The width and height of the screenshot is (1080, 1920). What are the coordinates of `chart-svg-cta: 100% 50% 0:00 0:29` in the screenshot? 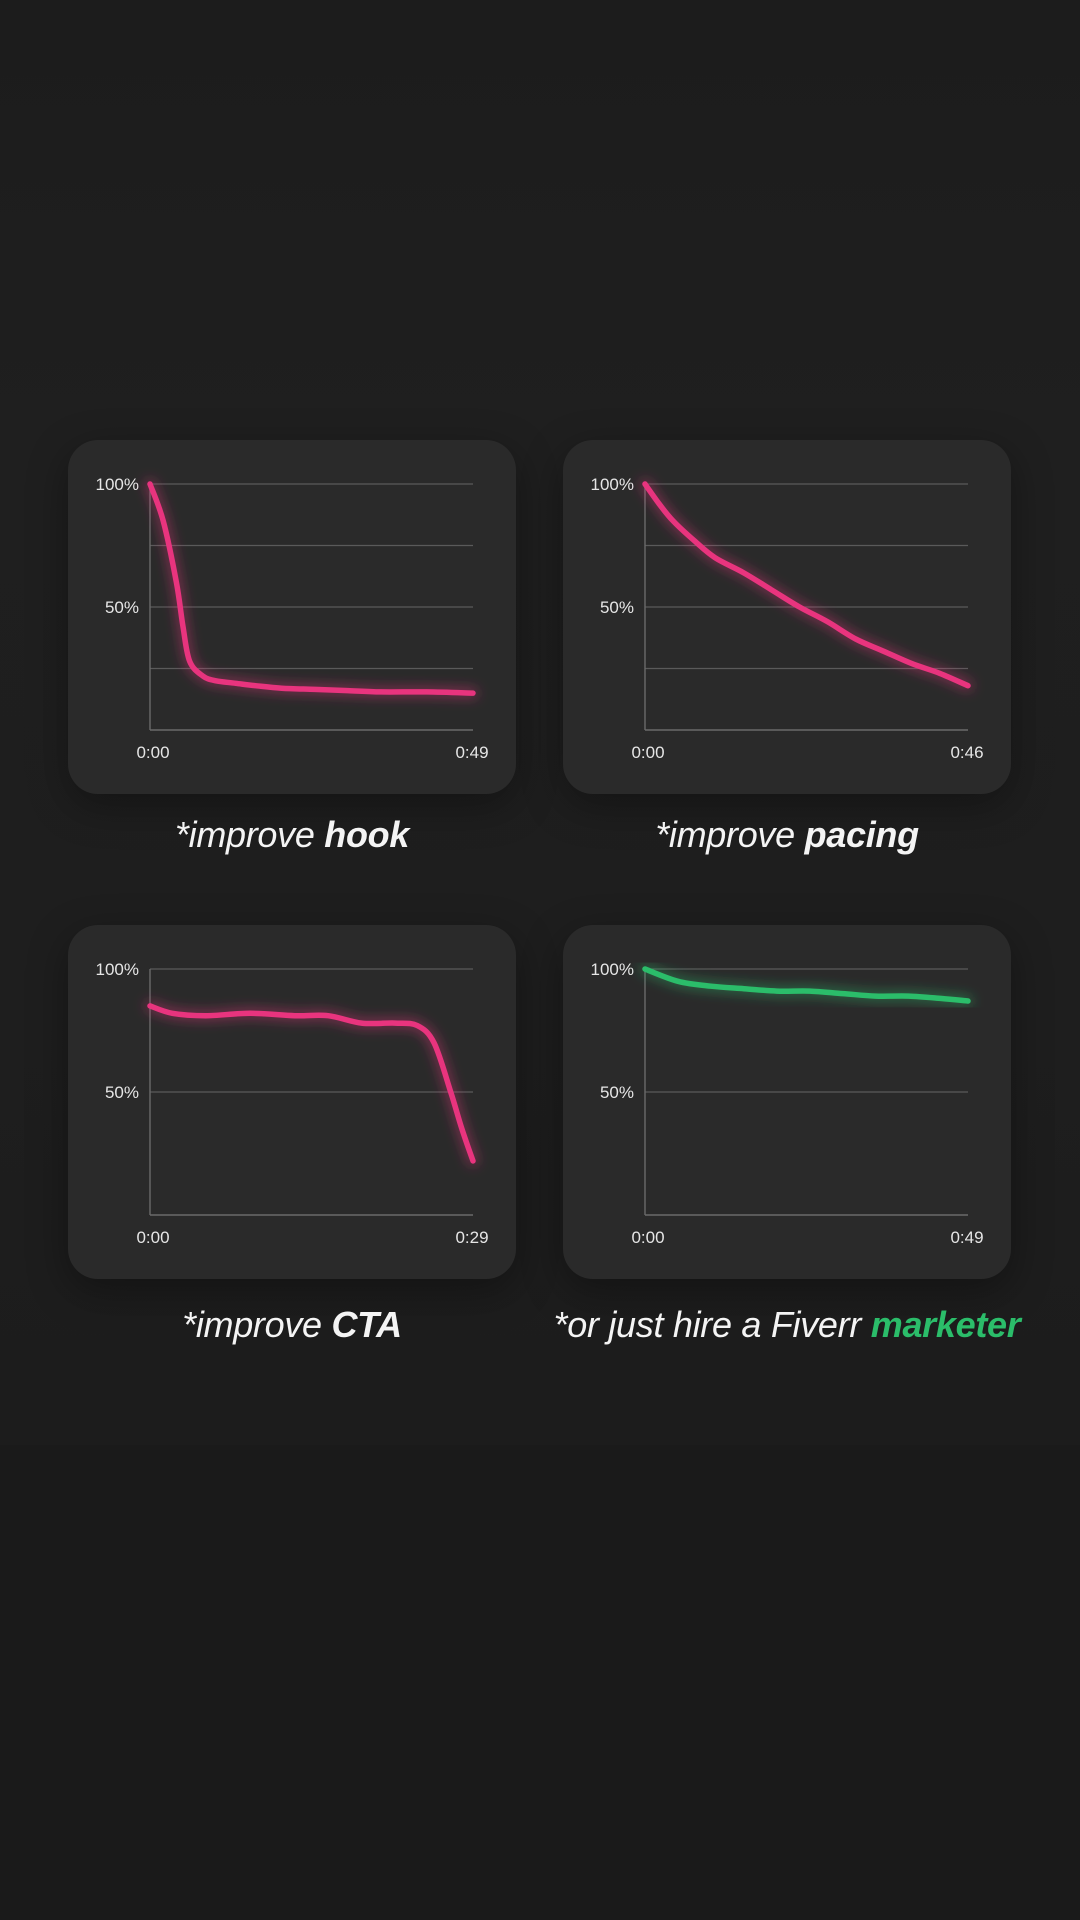 It's located at (292, 1103).